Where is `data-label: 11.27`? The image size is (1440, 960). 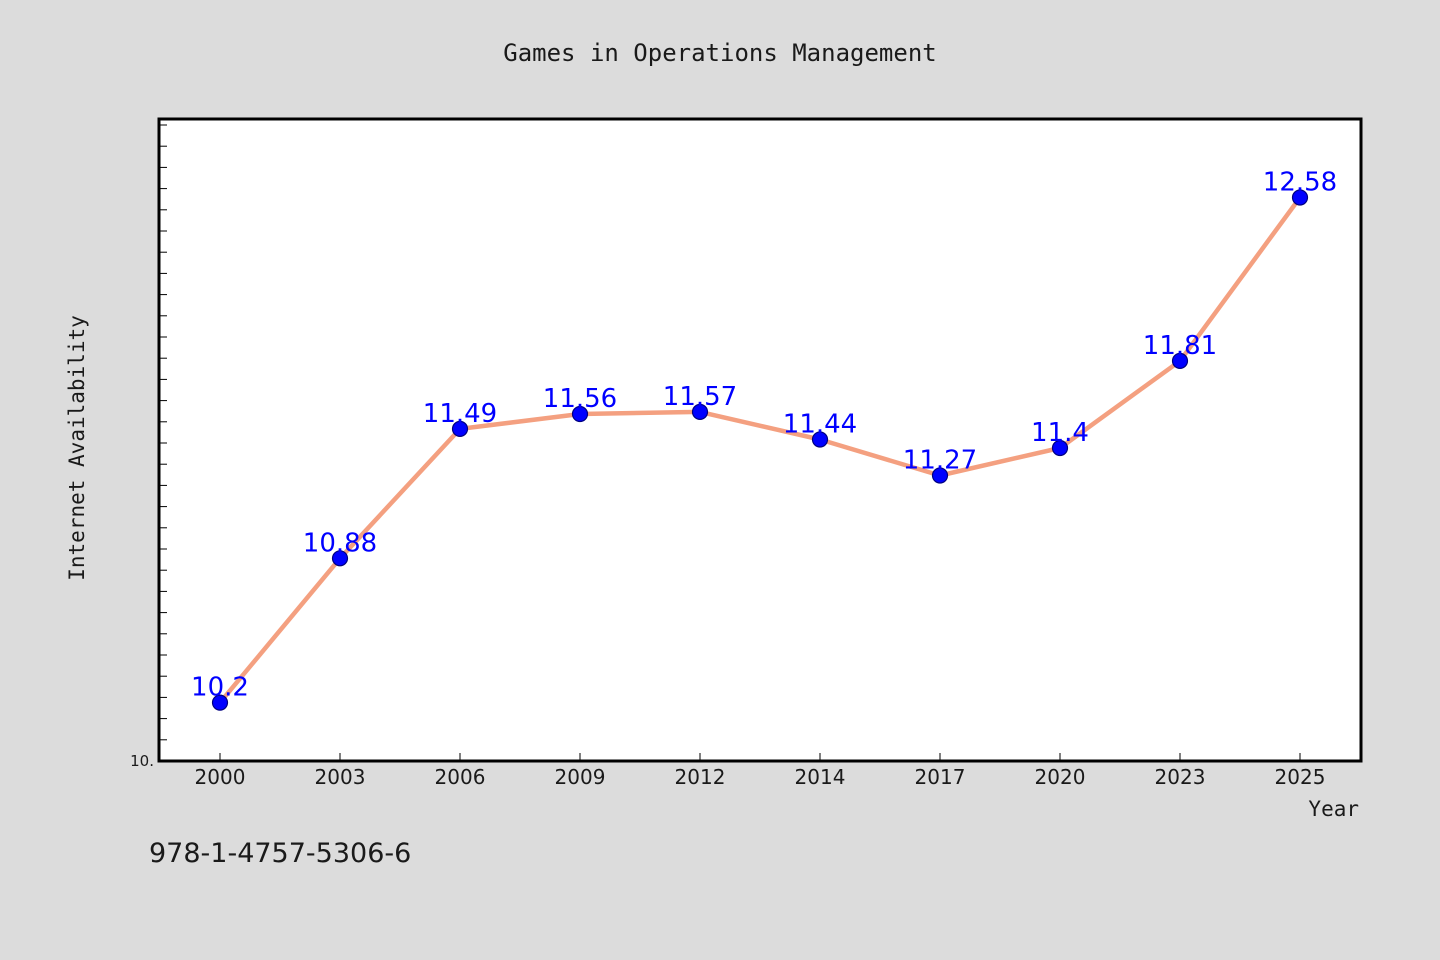 data-label: 11.27 is located at coordinates (940, 461).